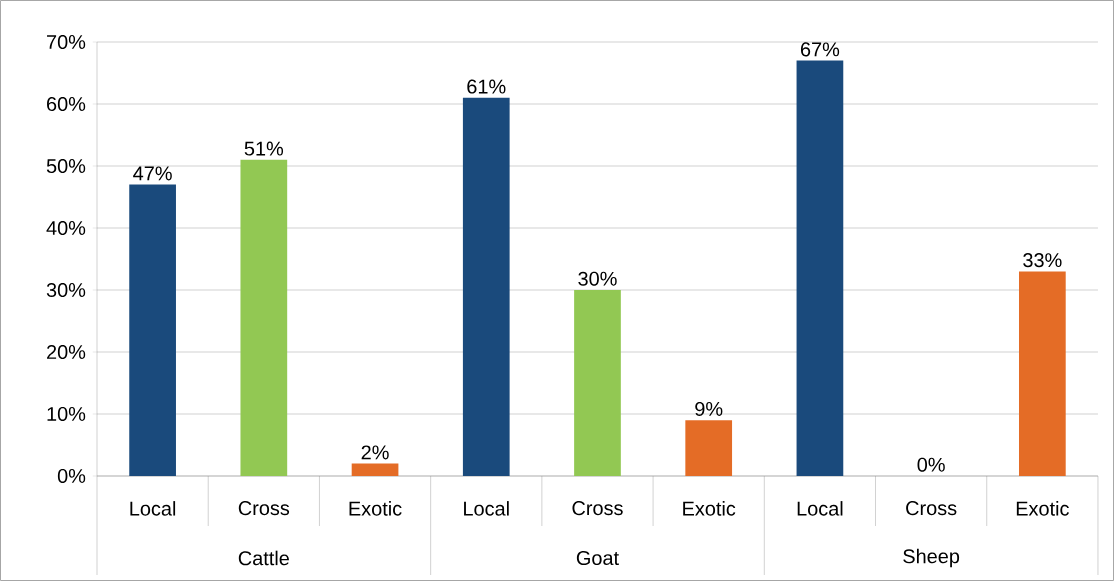 The height and width of the screenshot is (581, 1114). What do you see at coordinates (66, 166) in the screenshot?
I see `y-tick-label: 50%` at bounding box center [66, 166].